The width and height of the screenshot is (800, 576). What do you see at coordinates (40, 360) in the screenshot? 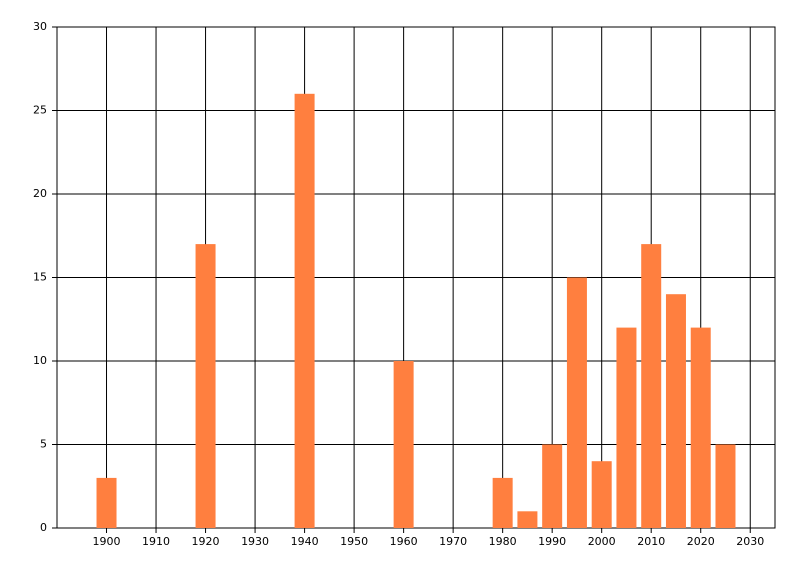
I see `y-tick-label: 10` at bounding box center [40, 360].